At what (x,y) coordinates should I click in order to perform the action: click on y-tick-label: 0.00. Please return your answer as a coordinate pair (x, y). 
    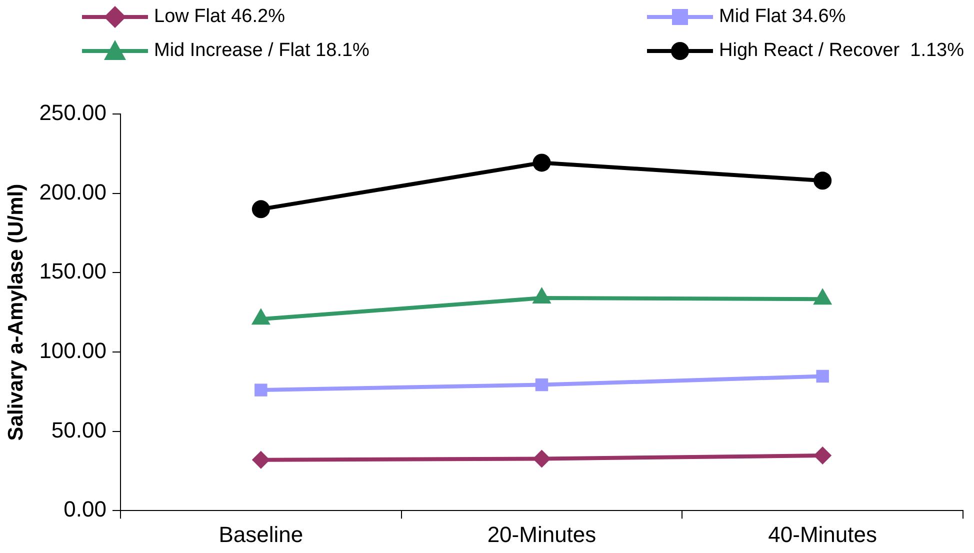
    Looking at the image, I should click on (85, 509).